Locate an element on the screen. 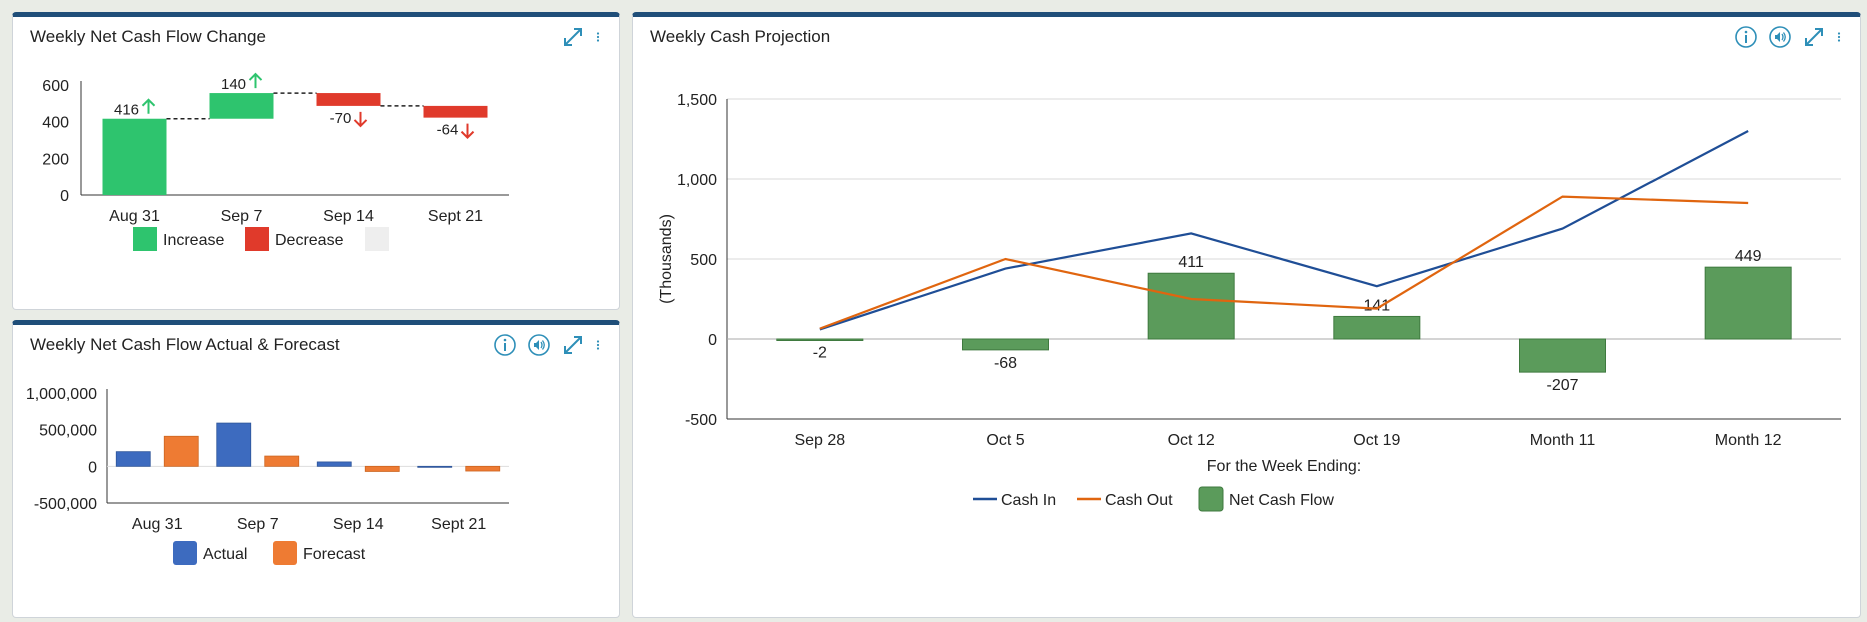 The width and height of the screenshot is (1867, 622). panel-title: Weekly Cash Projection is located at coordinates (740, 36).